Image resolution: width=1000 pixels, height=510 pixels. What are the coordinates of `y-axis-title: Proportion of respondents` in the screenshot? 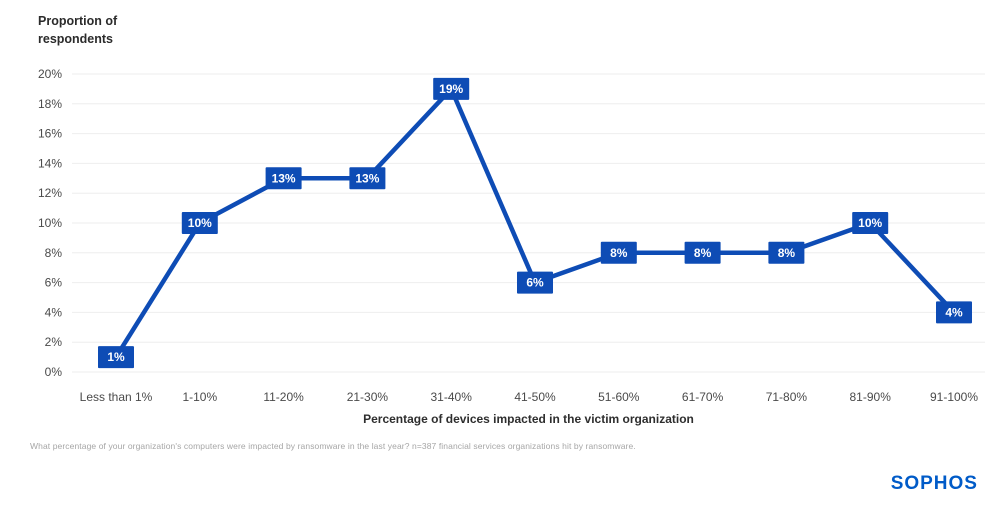 It's located at (78, 30).